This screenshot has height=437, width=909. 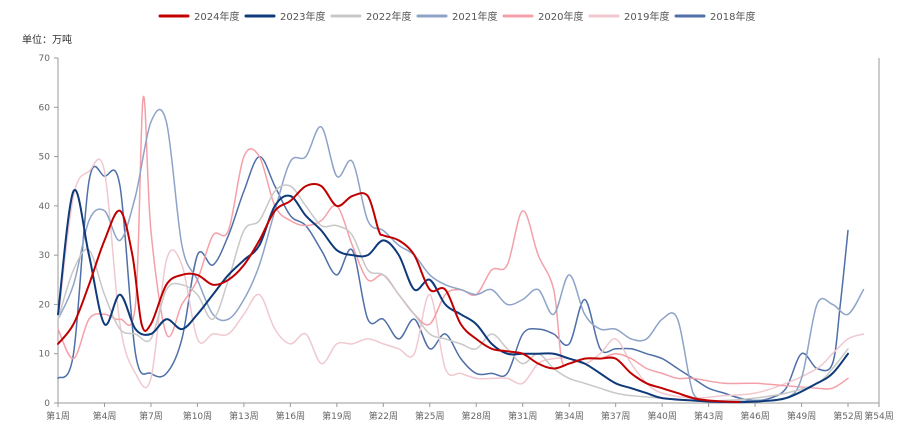 I want to click on x-tick-label: 第7周, so click(x=151, y=416).